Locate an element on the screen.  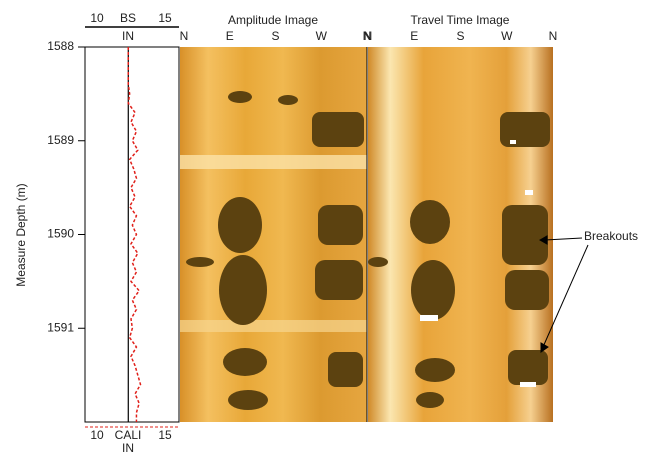
cali-label: CALI is located at coordinates (128, 435).